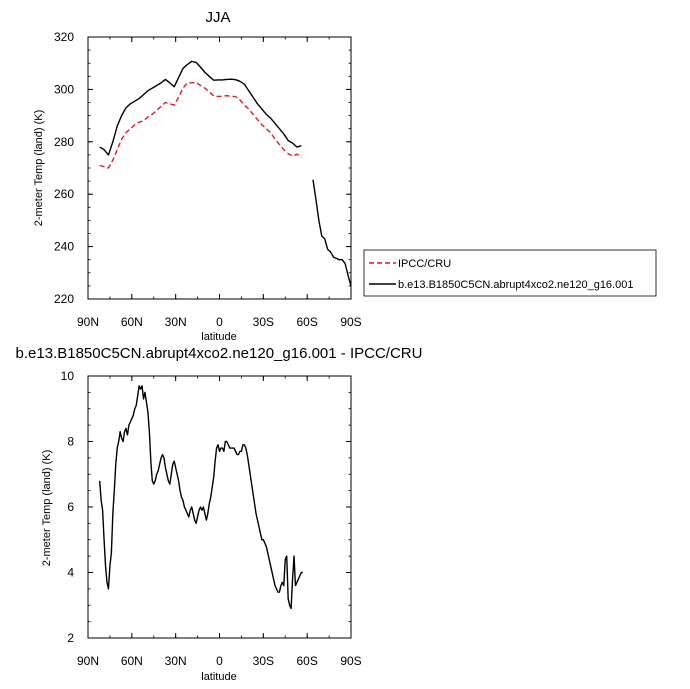 The width and height of the screenshot is (690, 689). I want to click on y-tick-label: 10, so click(68, 376).